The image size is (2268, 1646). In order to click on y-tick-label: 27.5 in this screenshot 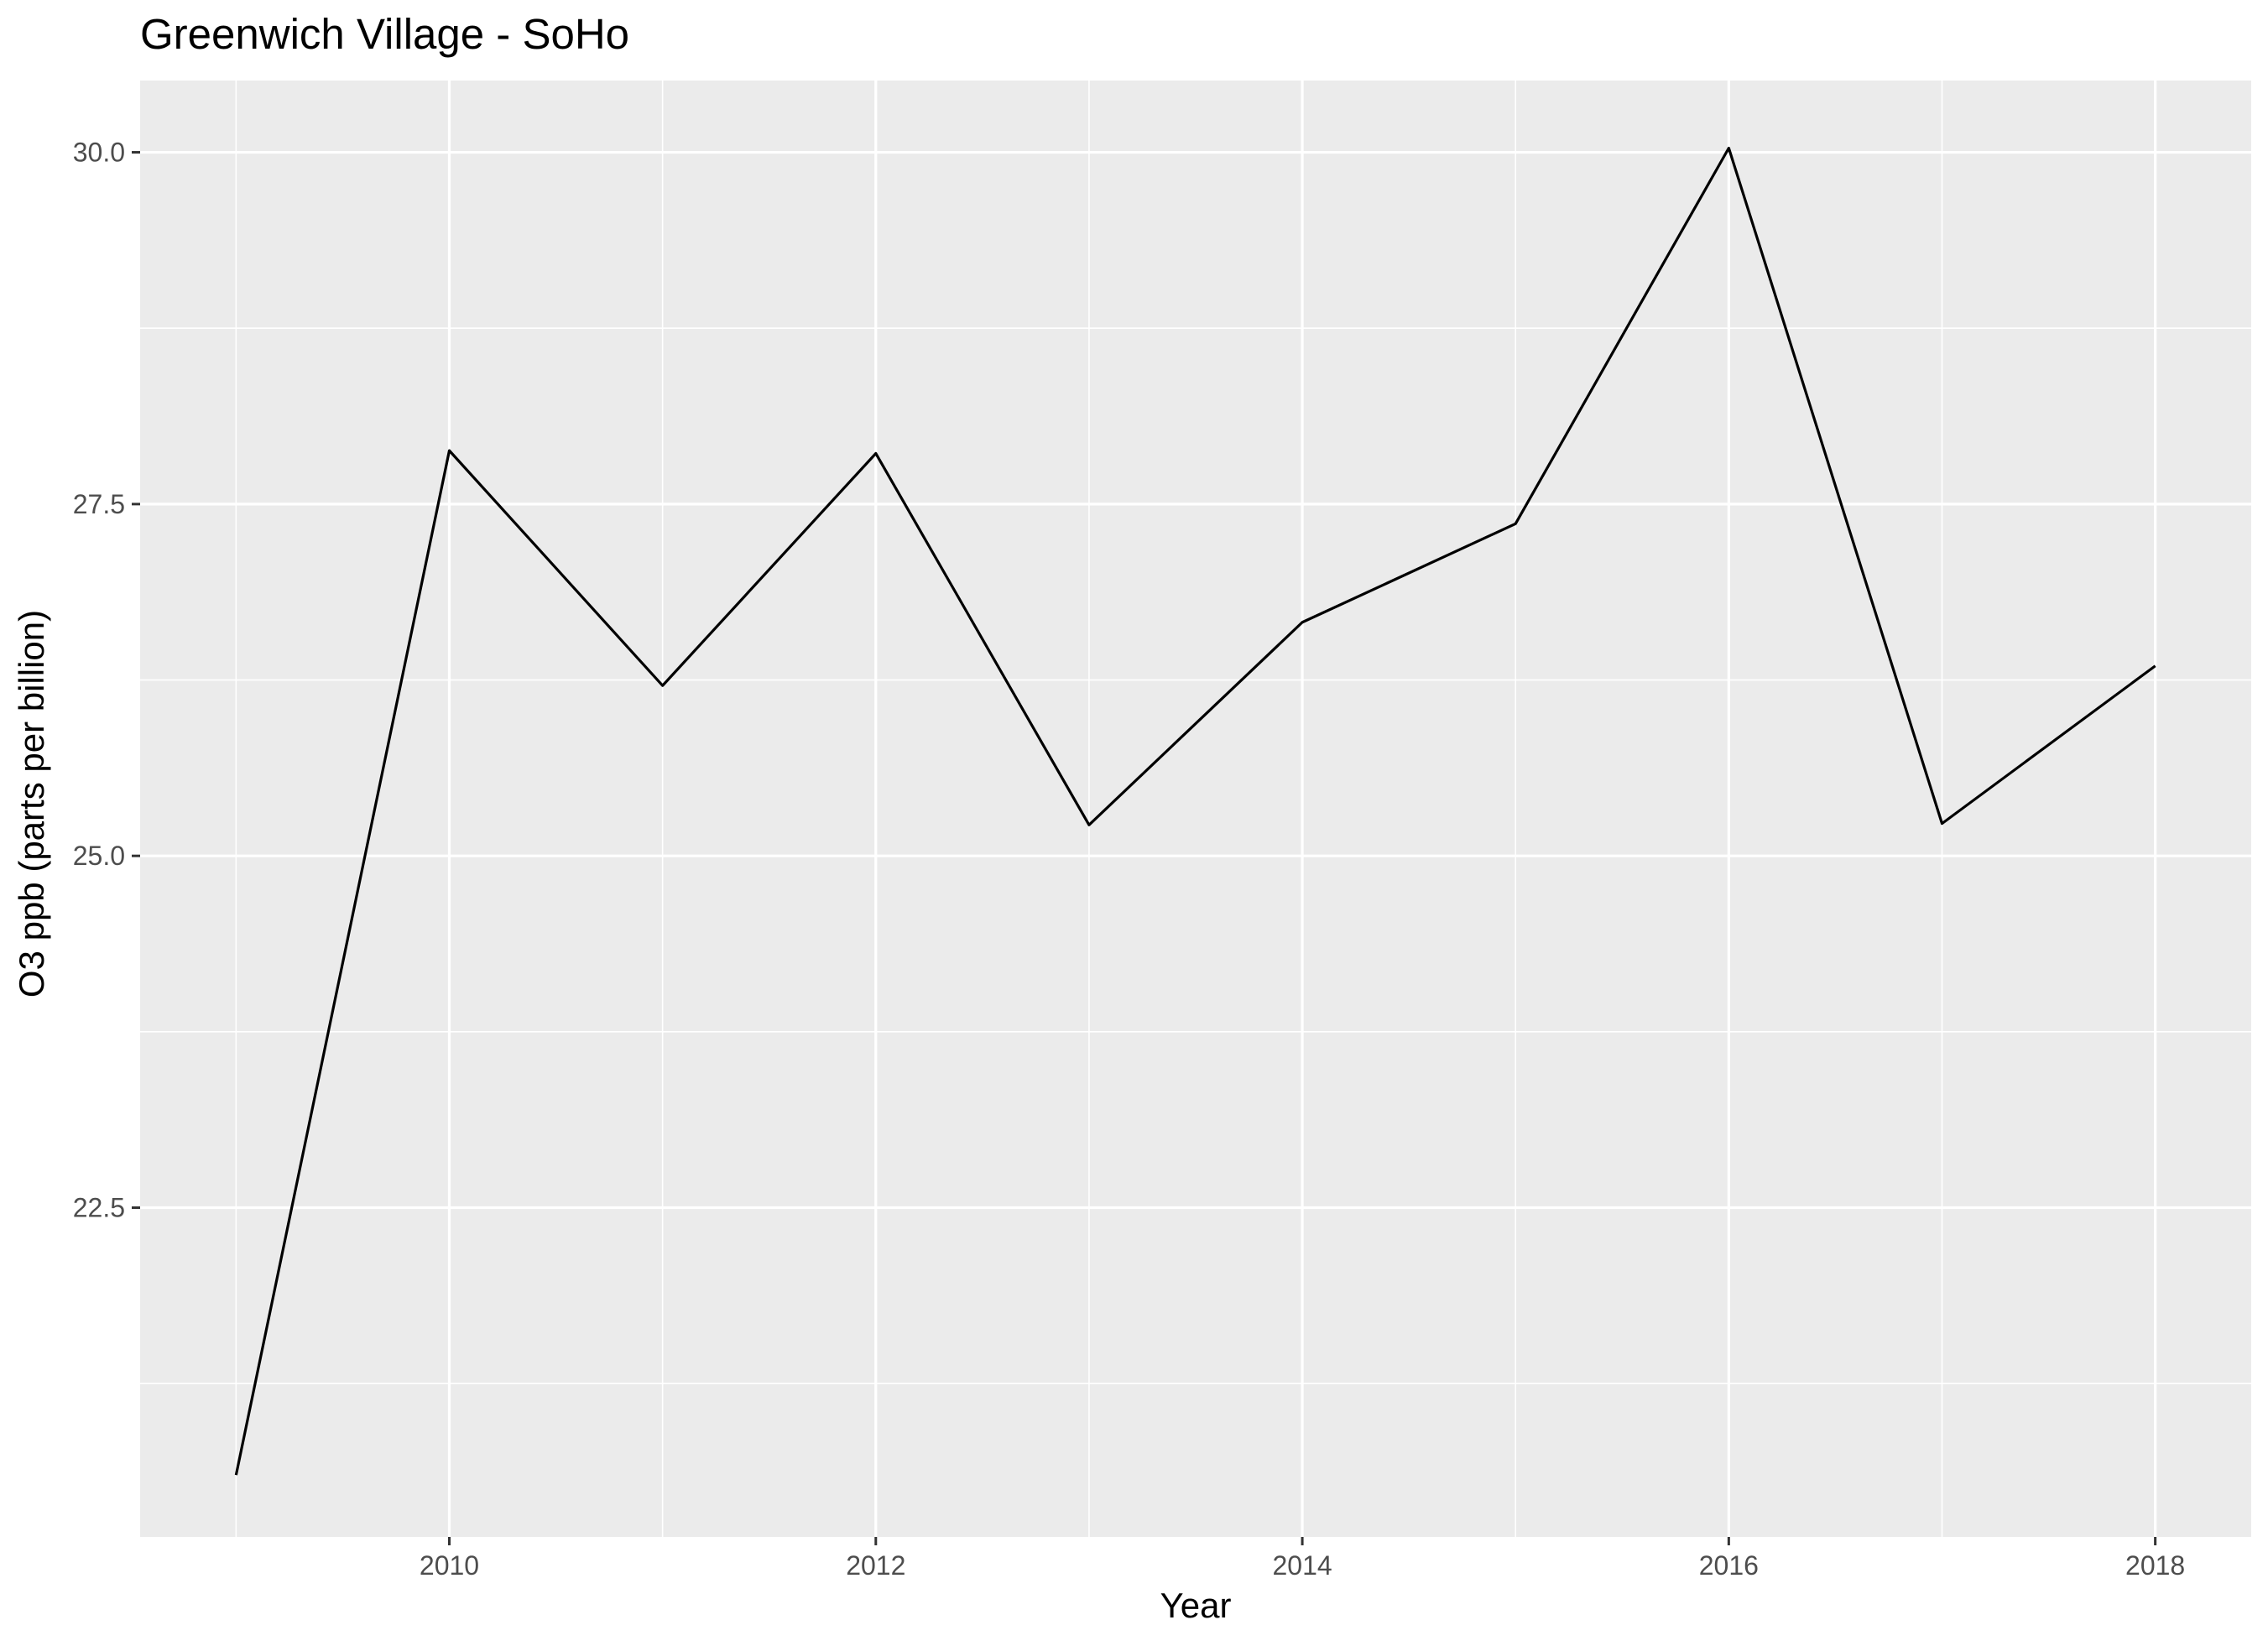, I will do `click(99, 504)`.